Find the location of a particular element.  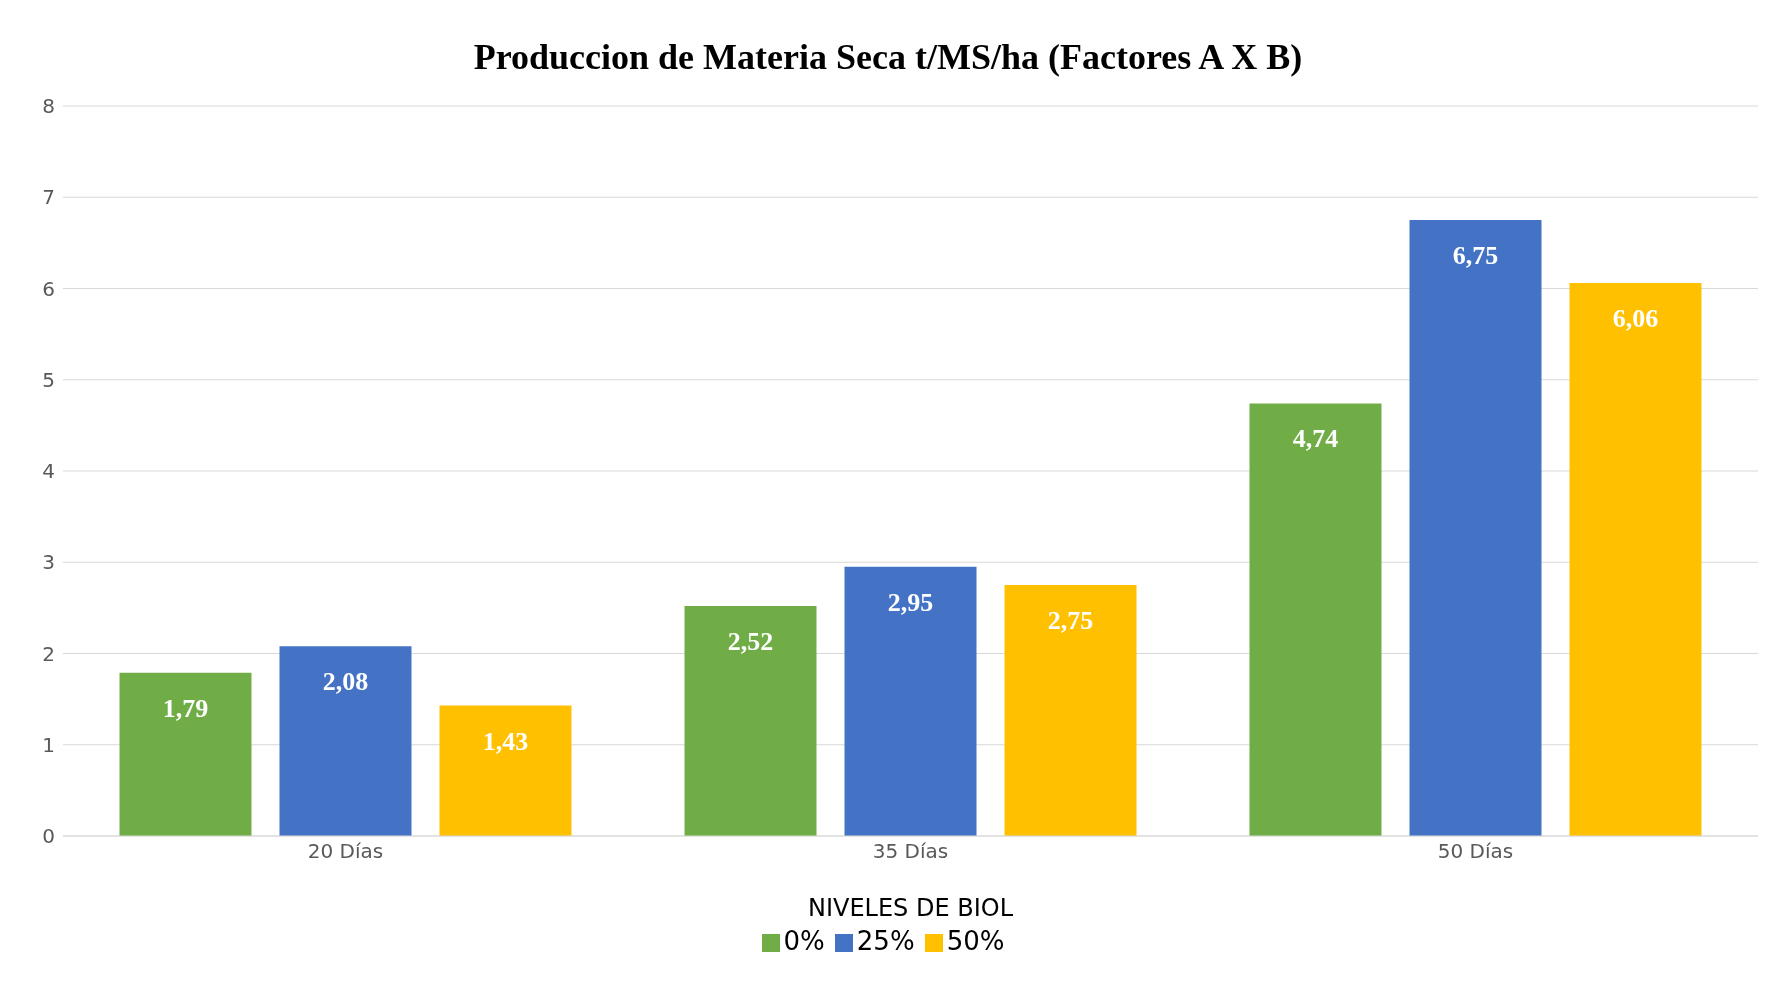

data-label: 1,43 is located at coordinates (505, 741).